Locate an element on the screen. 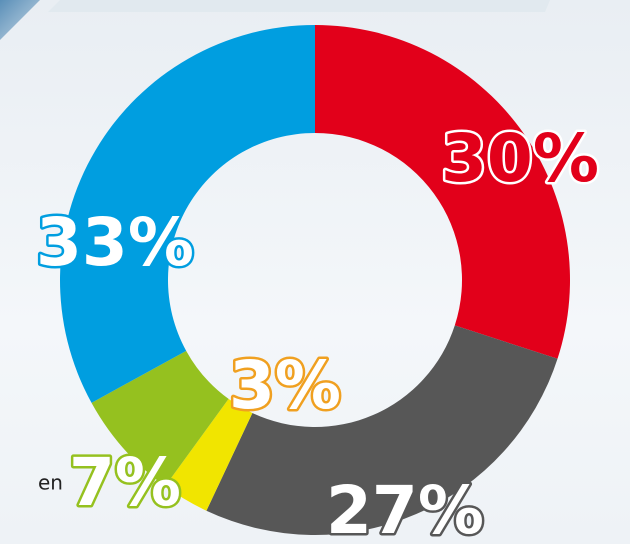  data-label: 30% is located at coordinates (520, 158).